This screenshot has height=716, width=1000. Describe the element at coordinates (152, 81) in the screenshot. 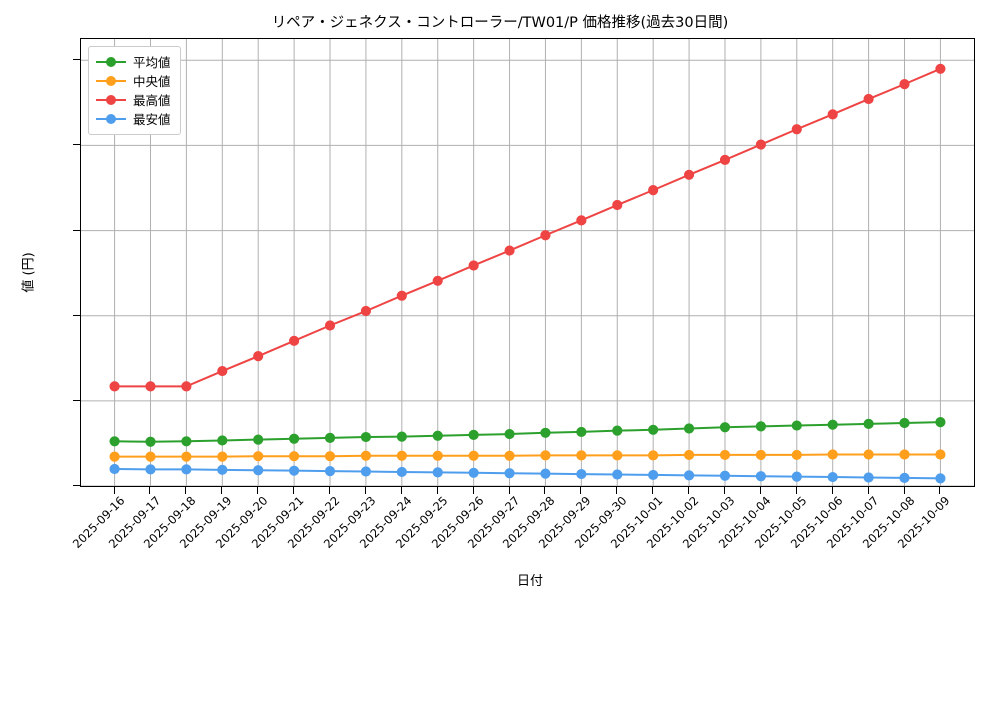

I see `legend-label: 中央値` at that location.